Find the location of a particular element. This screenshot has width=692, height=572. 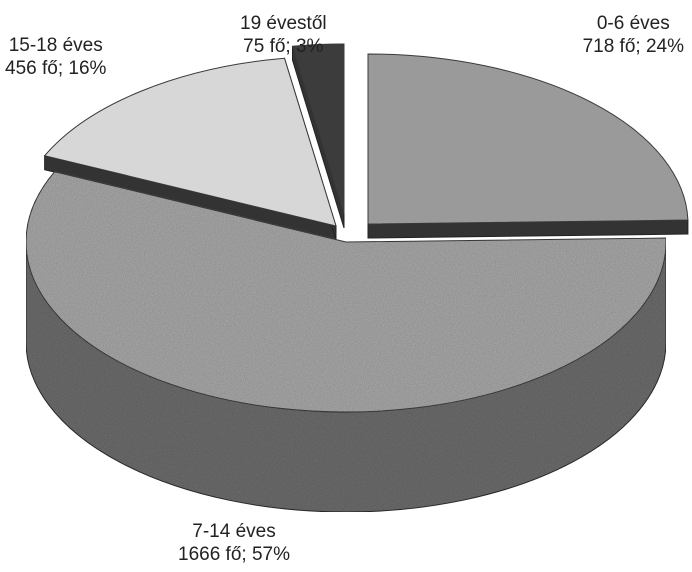

slice-label-19-value: 75 fő; 3% is located at coordinates (283, 46).